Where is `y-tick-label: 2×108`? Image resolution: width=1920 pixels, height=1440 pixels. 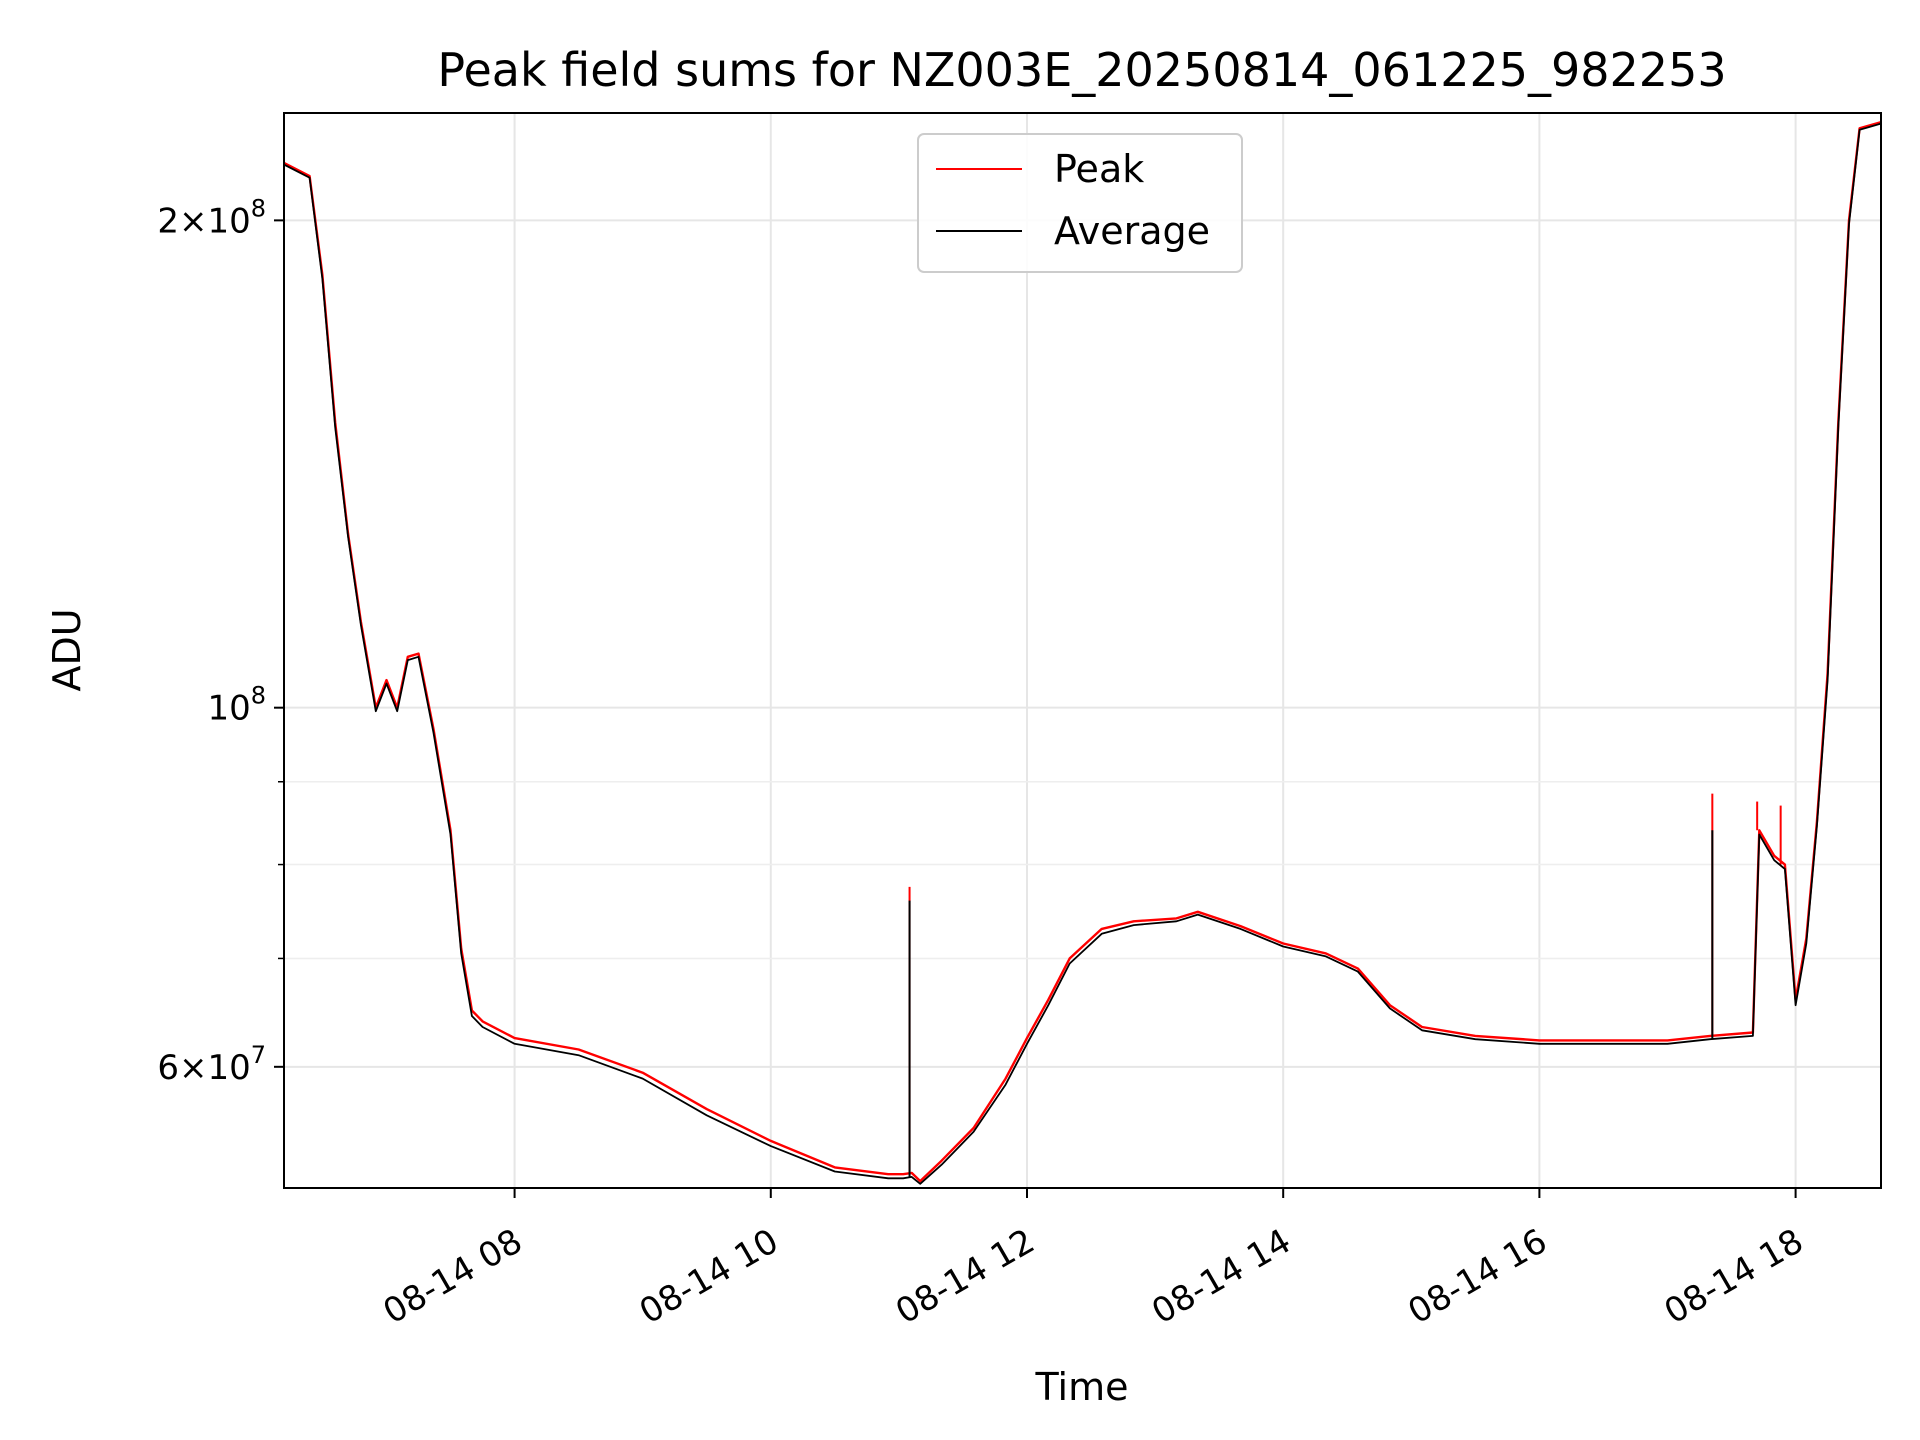
y-tick-label: 2×108 is located at coordinates (211, 217).